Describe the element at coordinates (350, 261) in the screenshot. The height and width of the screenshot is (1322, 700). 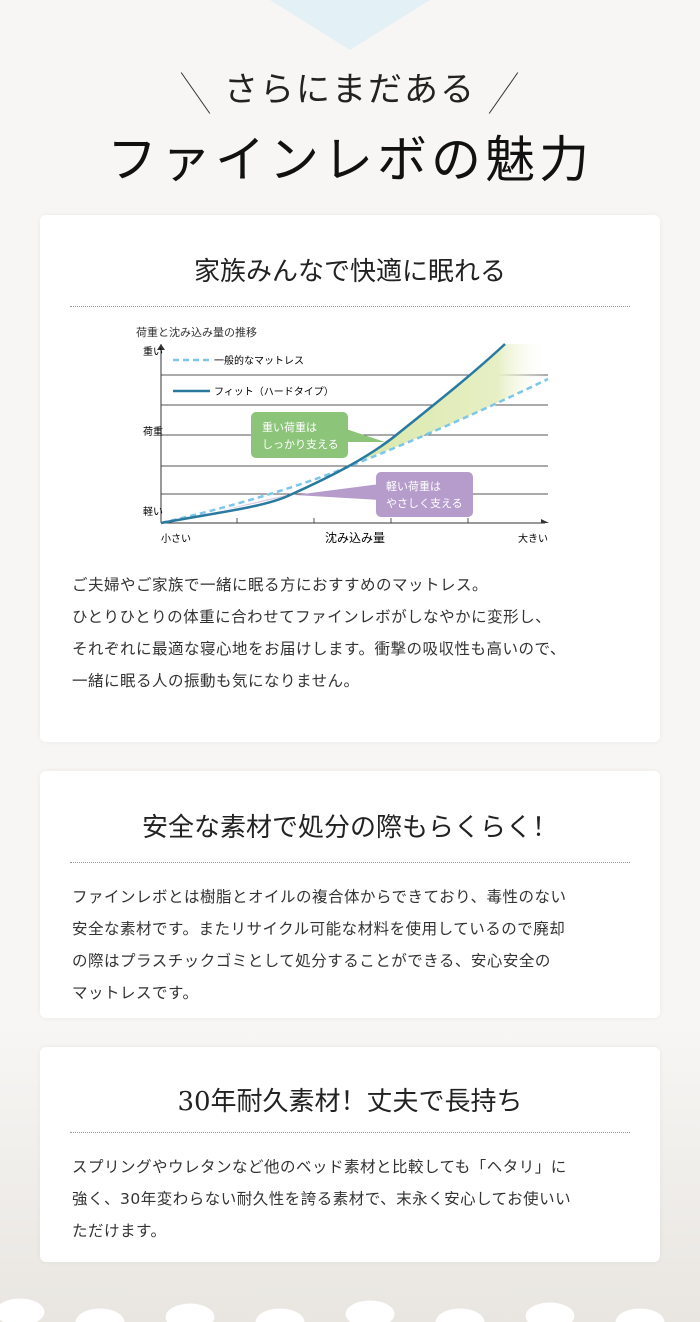
I see `card-heading: 家族みんなで快適に眠れる` at that location.